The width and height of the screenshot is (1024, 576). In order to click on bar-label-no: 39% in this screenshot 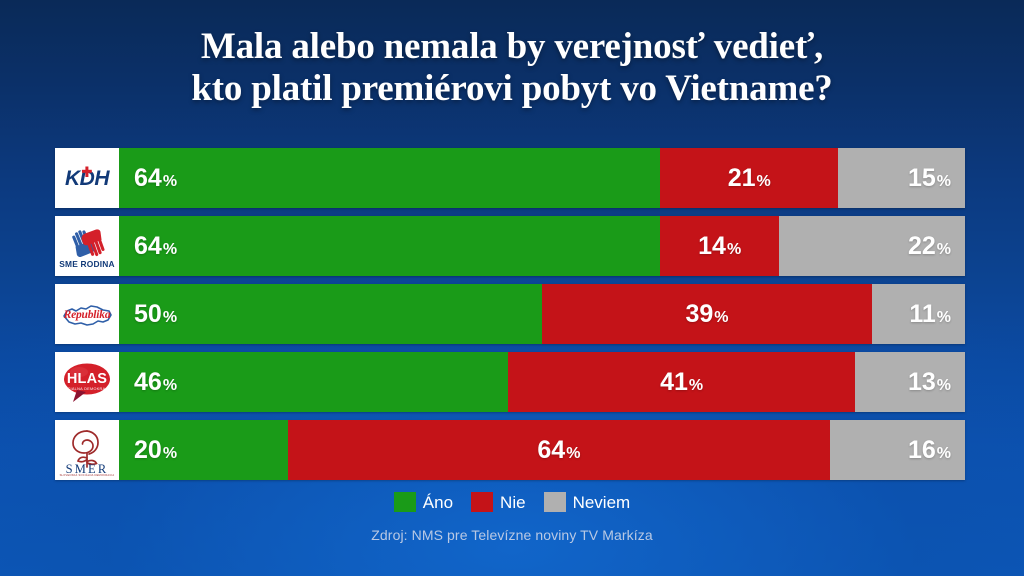, I will do `click(707, 313)`.